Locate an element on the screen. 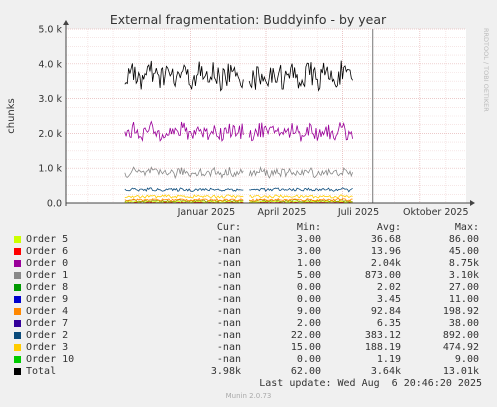 This screenshot has width=497, height=407. legend-max: 27.00 is located at coordinates (463, 287).